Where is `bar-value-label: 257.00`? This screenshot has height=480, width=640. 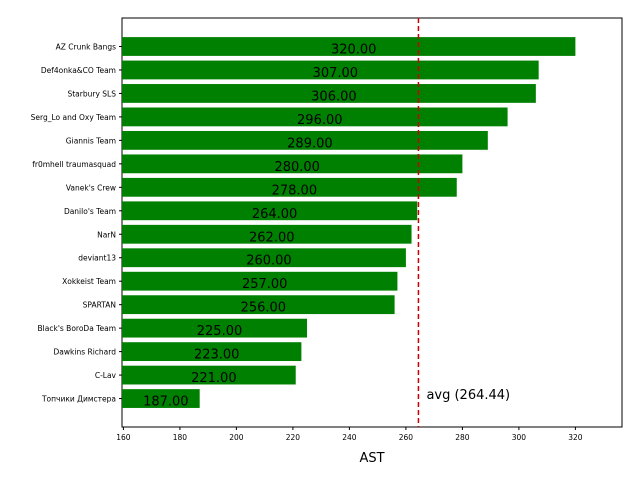 bar-value-label: 257.00 is located at coordinates (265, 284).